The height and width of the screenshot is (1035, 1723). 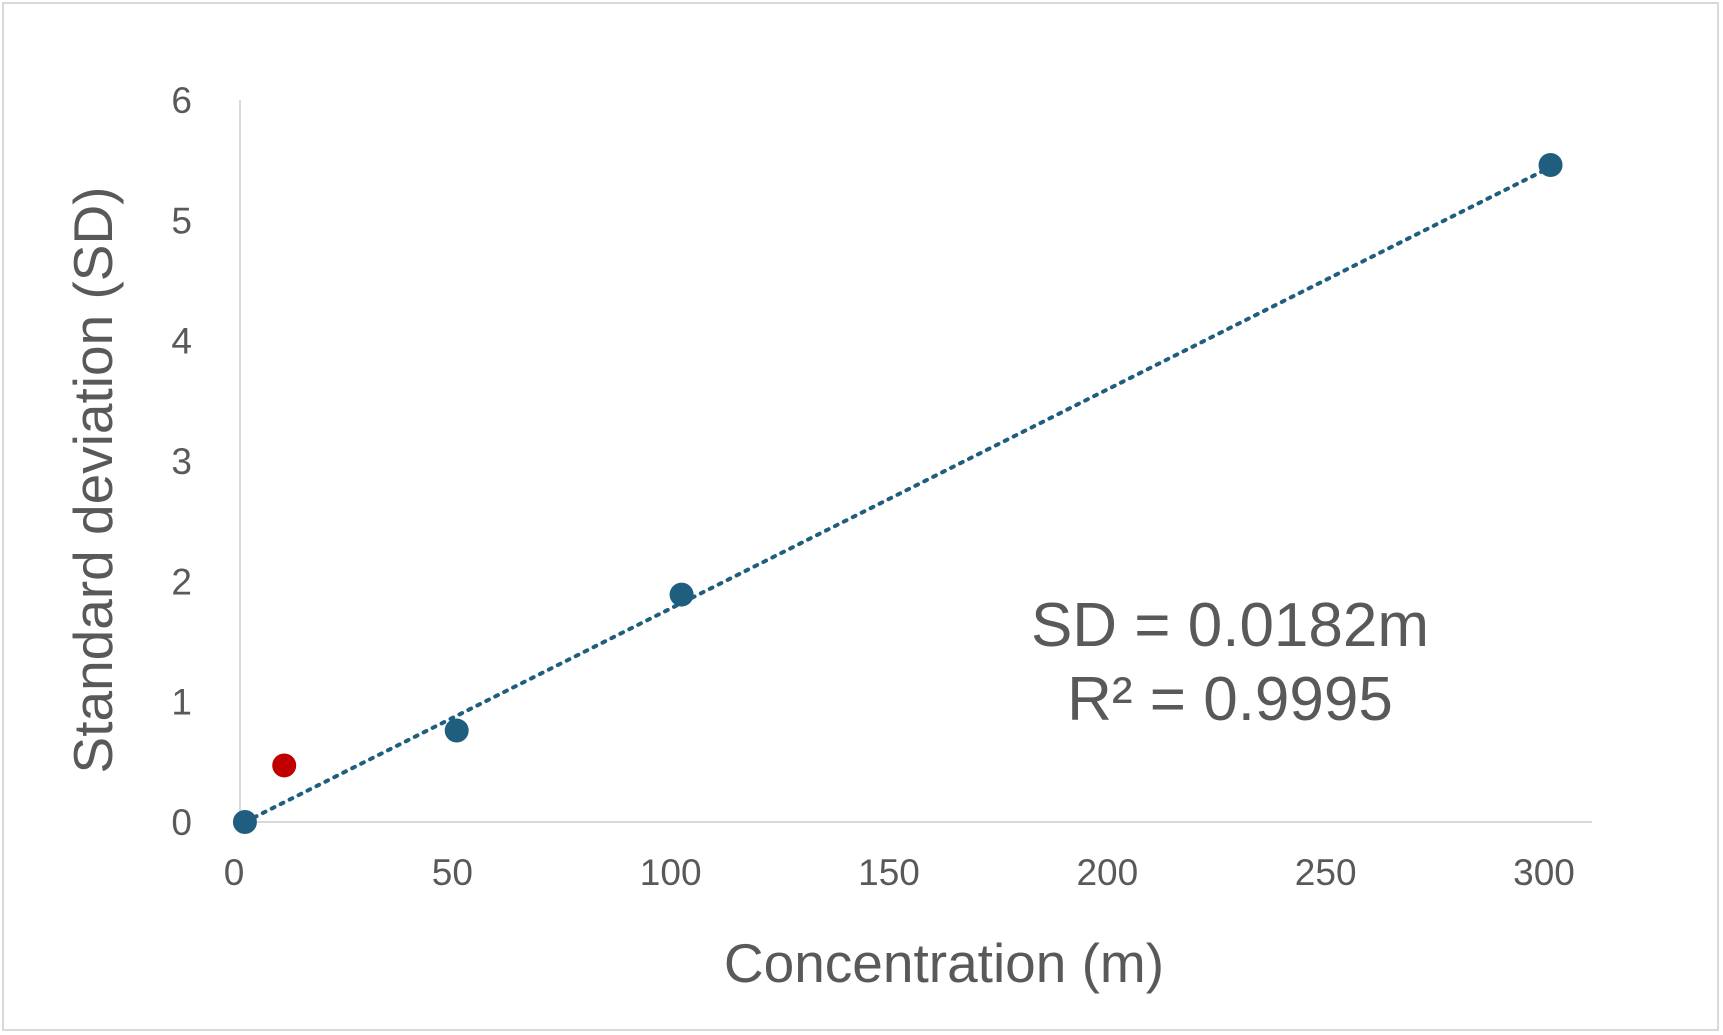 I want to click on y-tick-labels: 0 1 2 3 4 5 6, so click(x=181, y=461).